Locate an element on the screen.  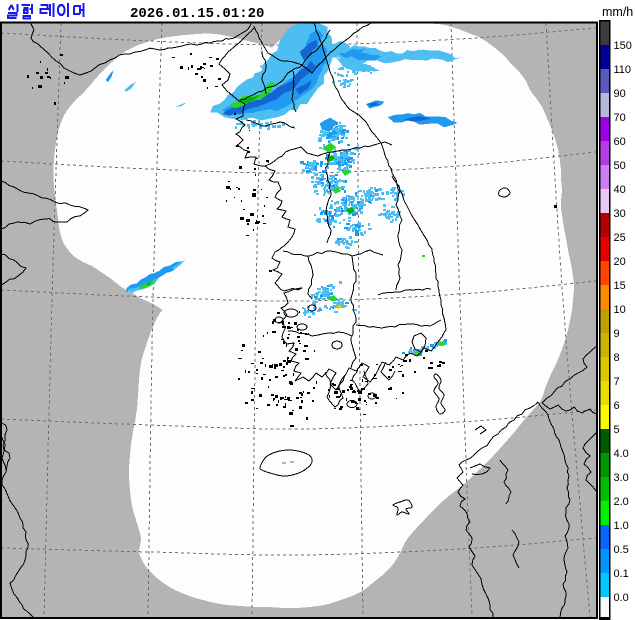
svg-text: 70 is located at coordinates (620, 118).